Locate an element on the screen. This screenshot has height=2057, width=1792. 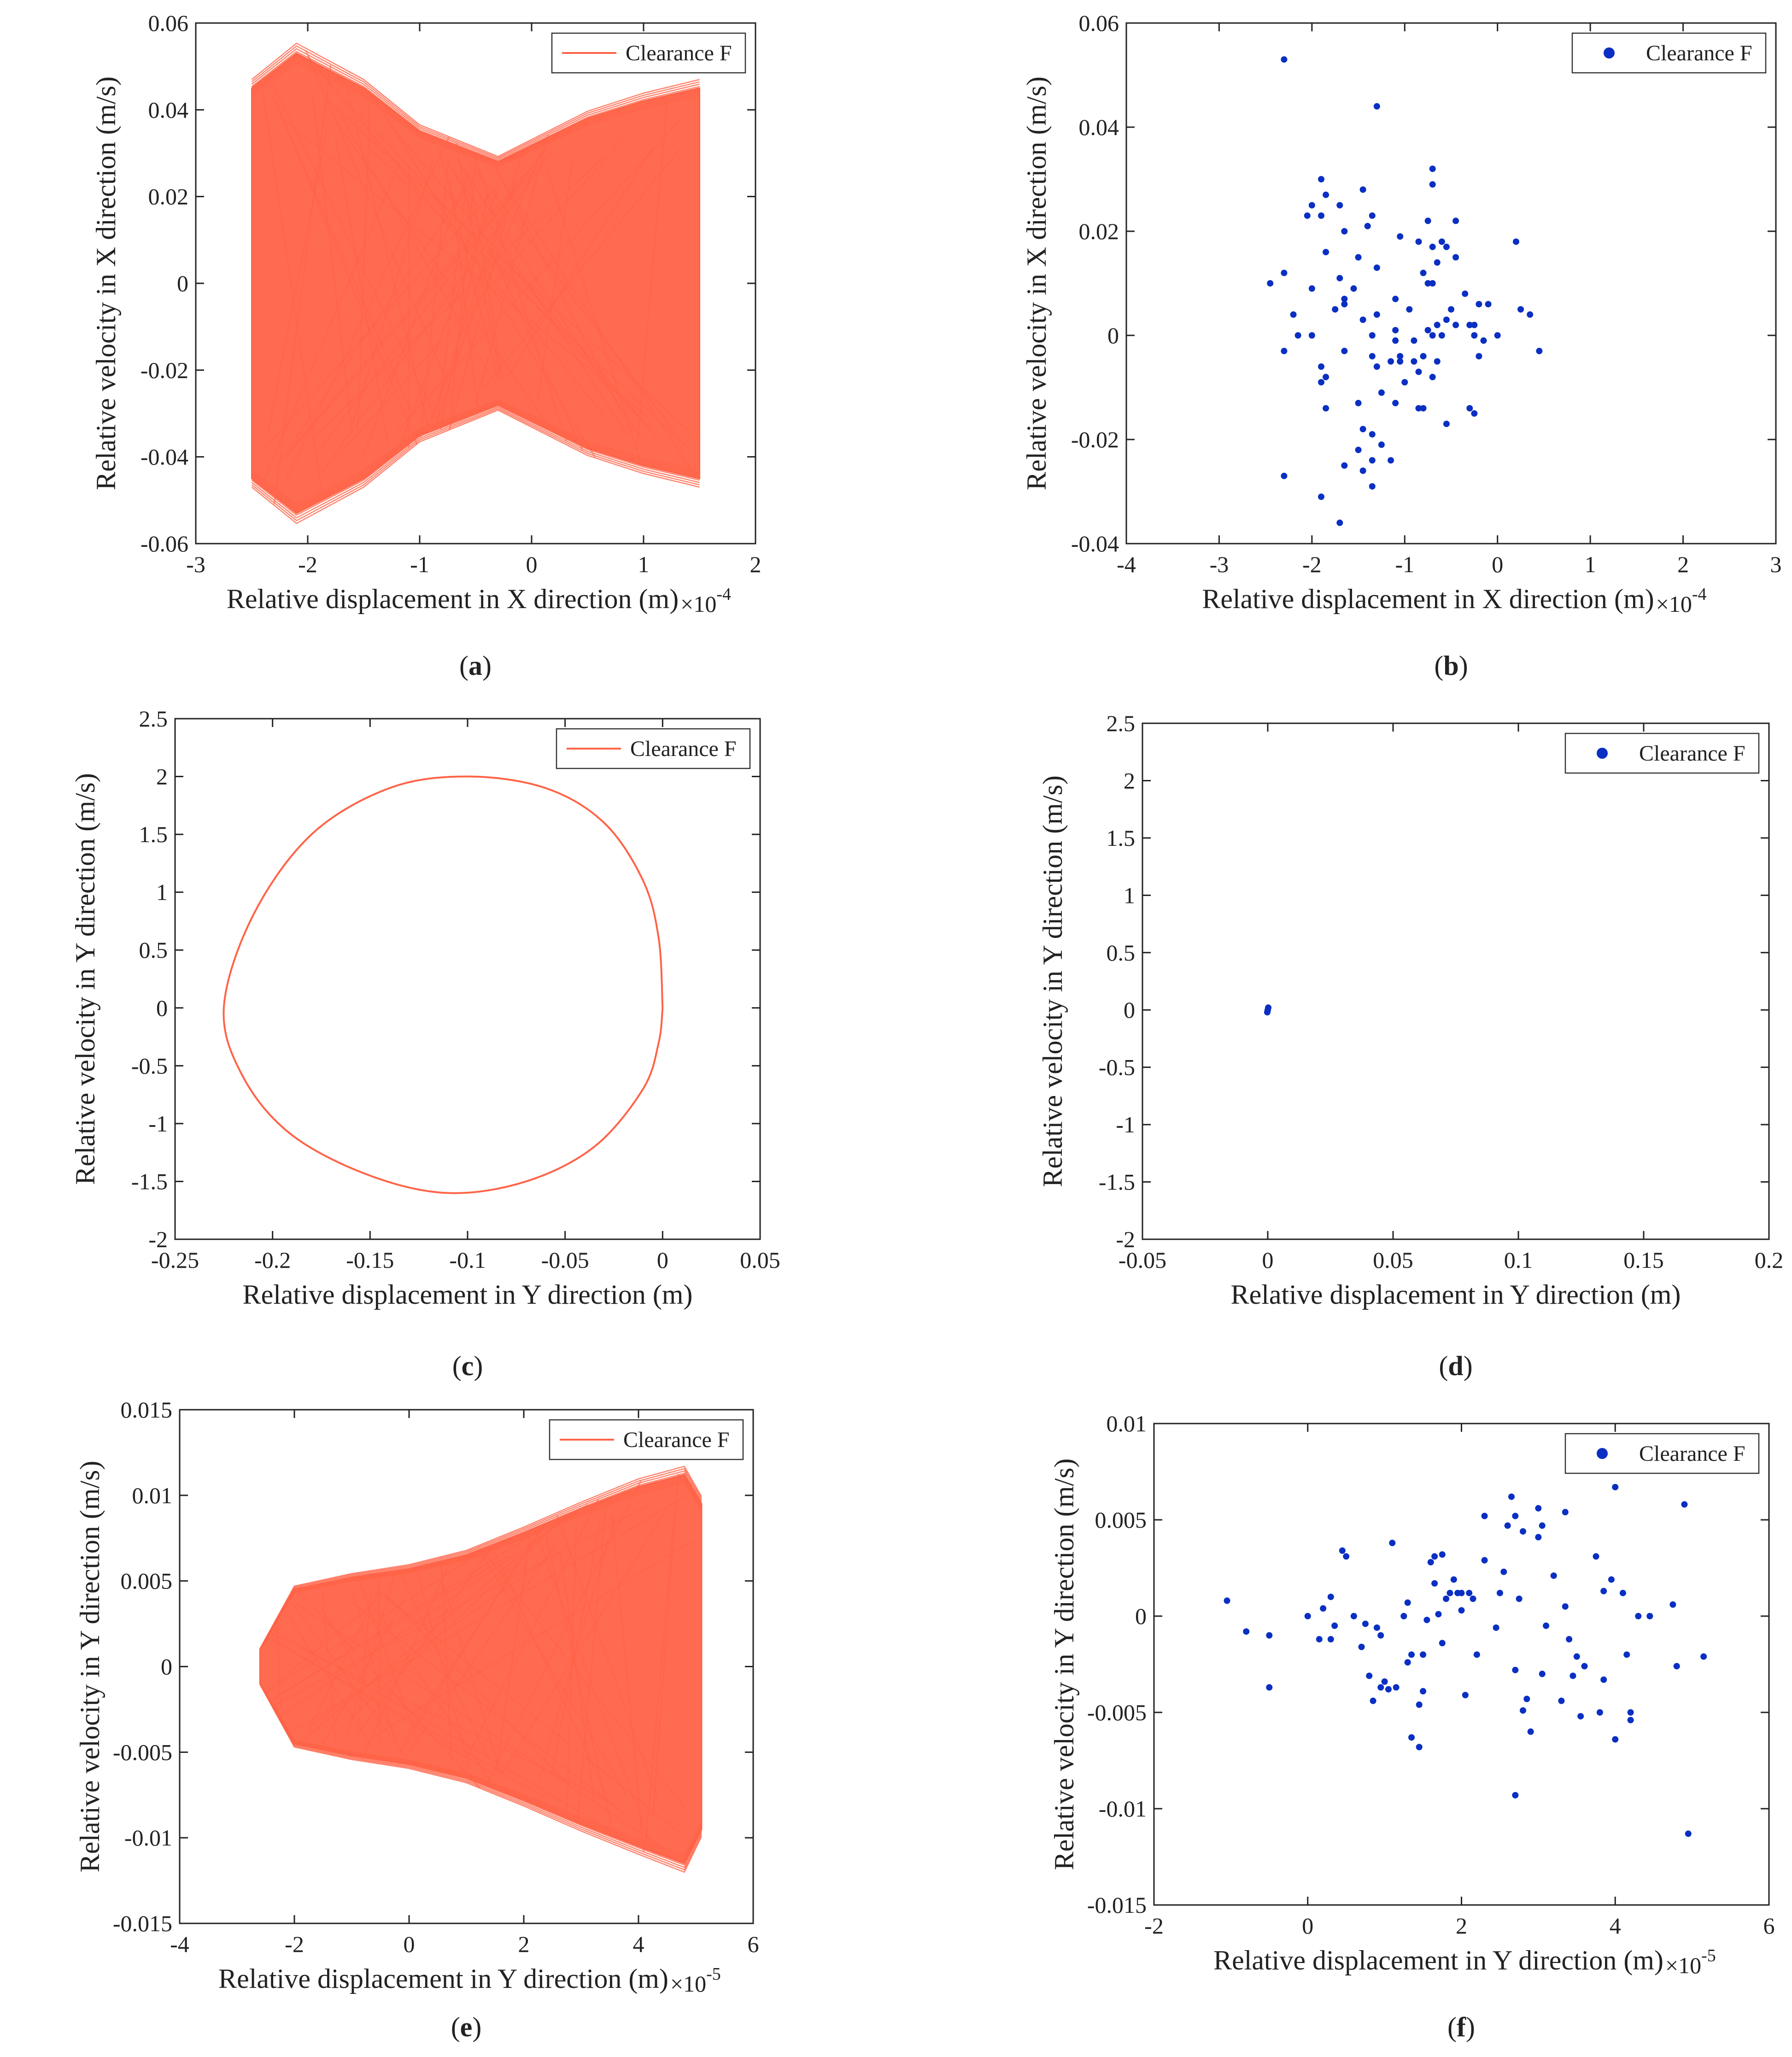
y-tick-label-c-7: 1.5 is located at coordinates (153, 834).